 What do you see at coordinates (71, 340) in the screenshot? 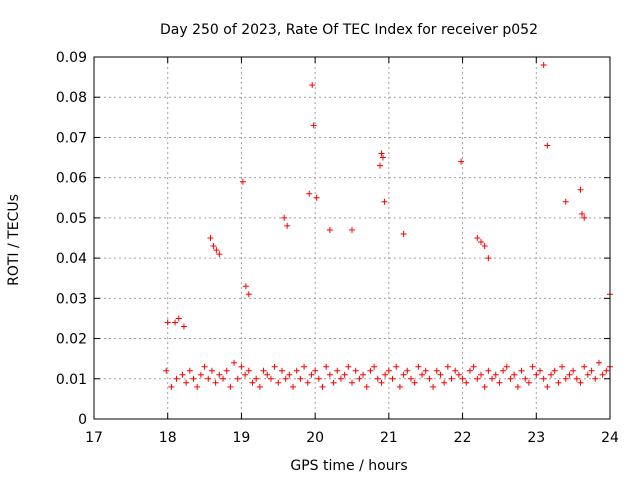
I see `y-tick-label: 0.02` at bounding box center [71, 340].